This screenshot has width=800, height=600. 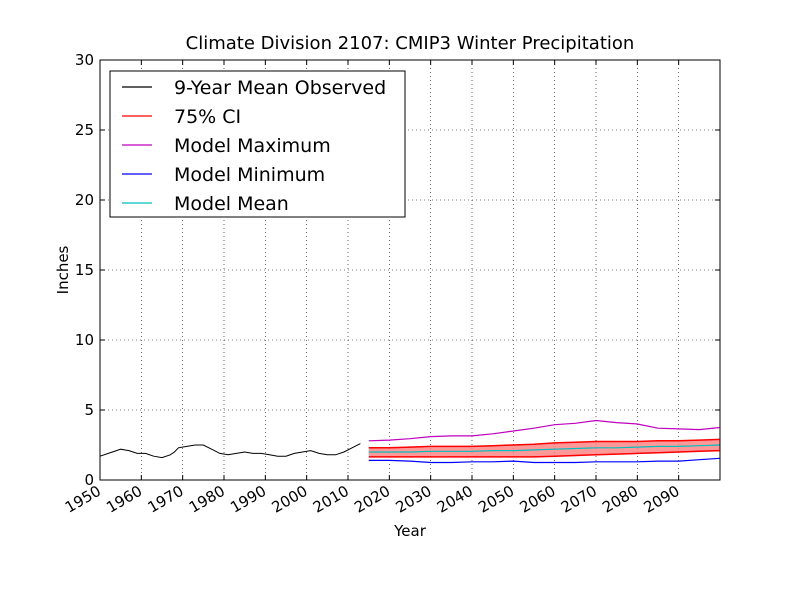 I want to click on x-tick-label: 2060, so click(x=538, y=499).